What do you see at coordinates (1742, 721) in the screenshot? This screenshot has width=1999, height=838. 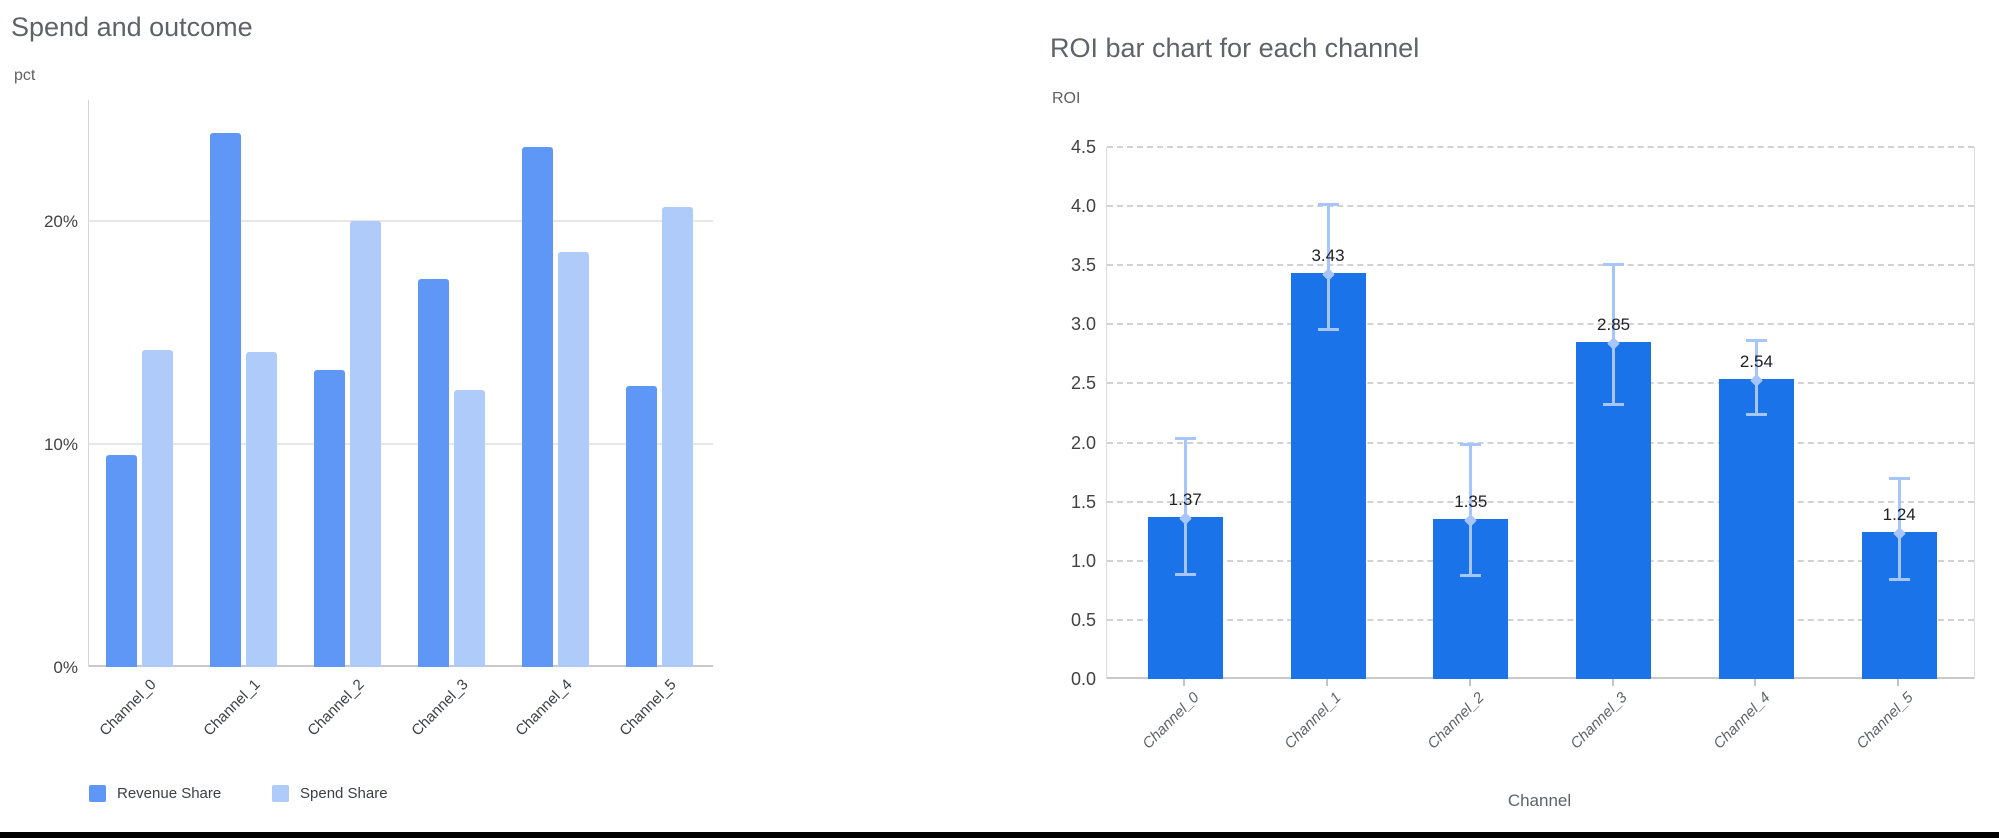 I see `x-tick-label-channel_4: Channel_4` at bounding box center [1742, 721].